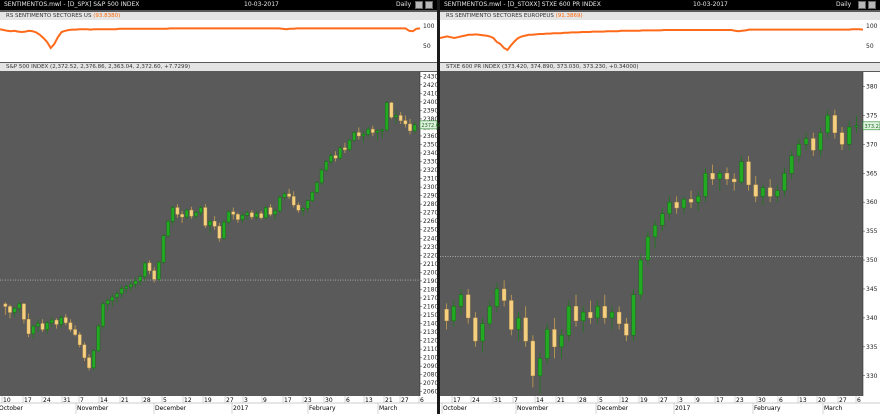 The width and height of the screenshot is (880, 414). Describe the element at coordinates (430, 264) in the screenshot. I see `price-tick-label: 2210` at that location.